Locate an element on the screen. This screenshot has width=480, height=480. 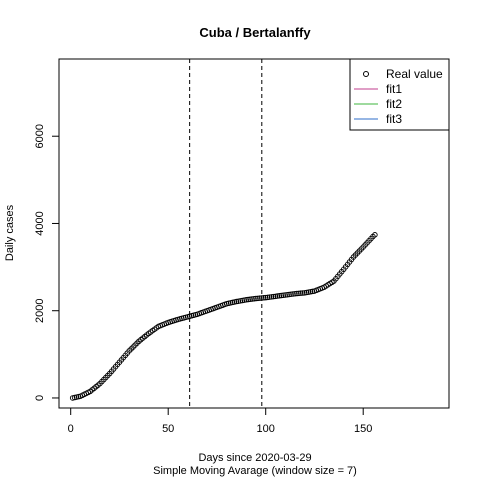
legend-marker is located at coordinates (366, 74).